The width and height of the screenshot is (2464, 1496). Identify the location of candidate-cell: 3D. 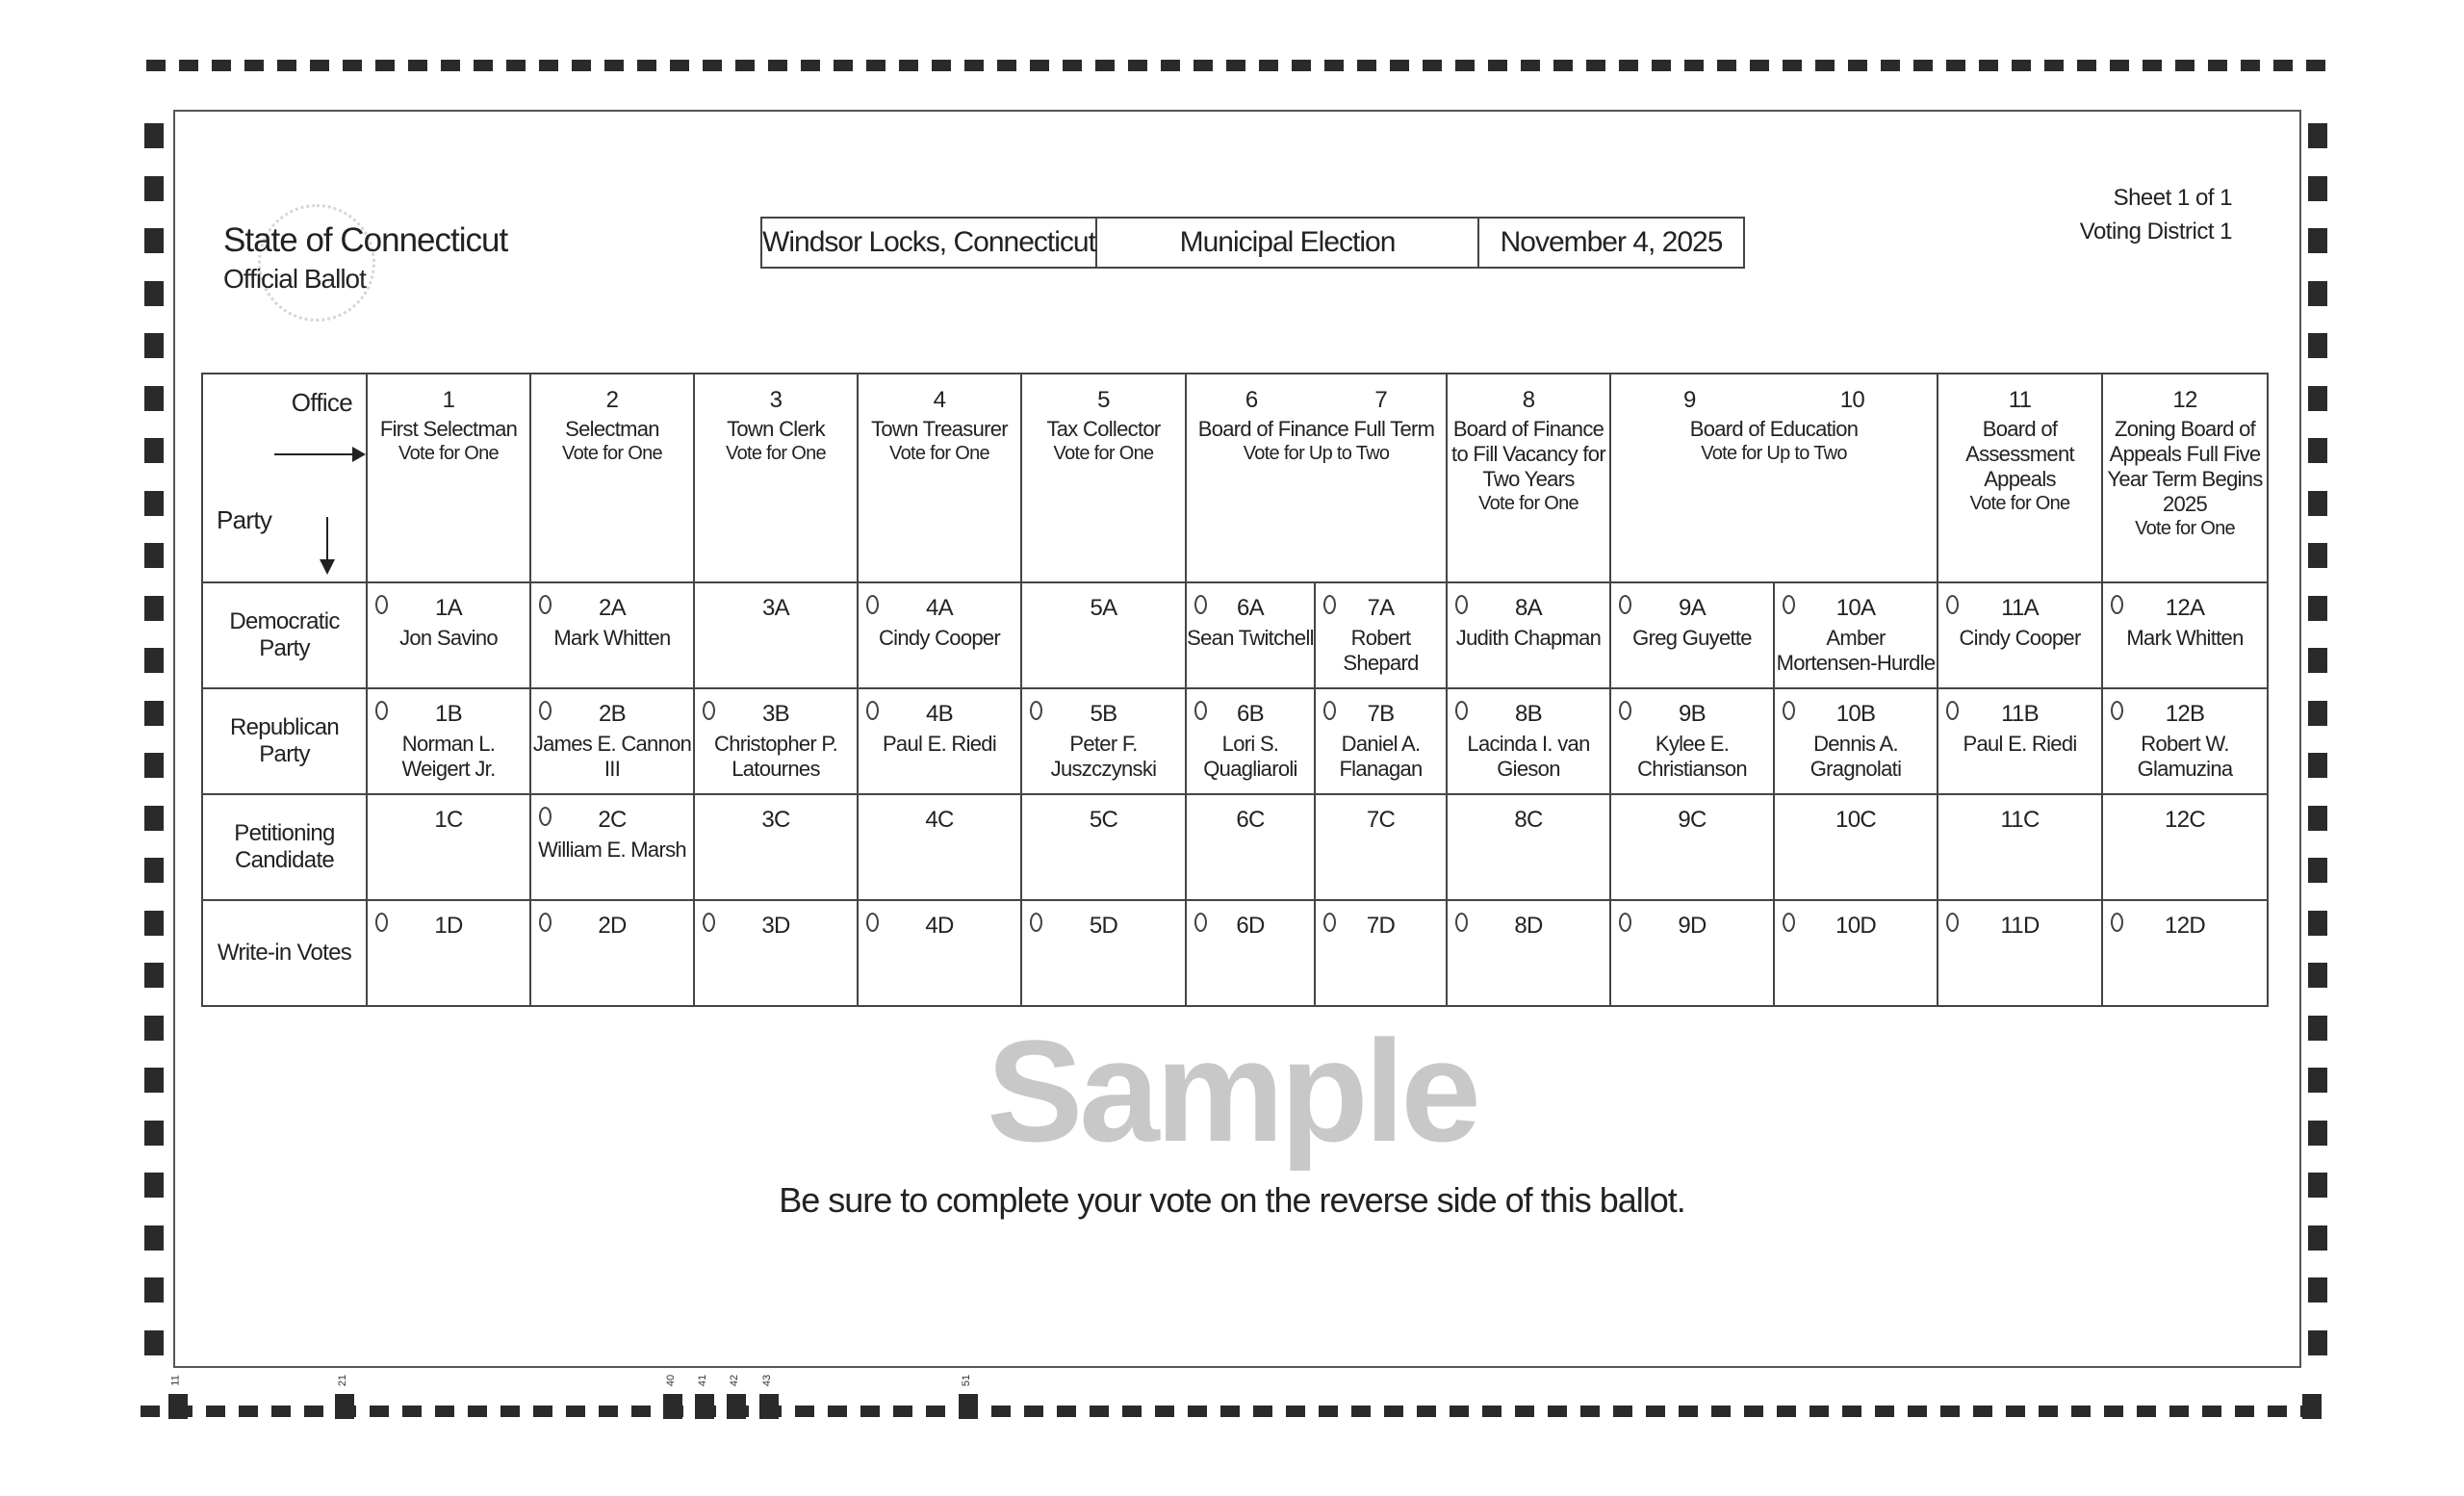
(776, 953).